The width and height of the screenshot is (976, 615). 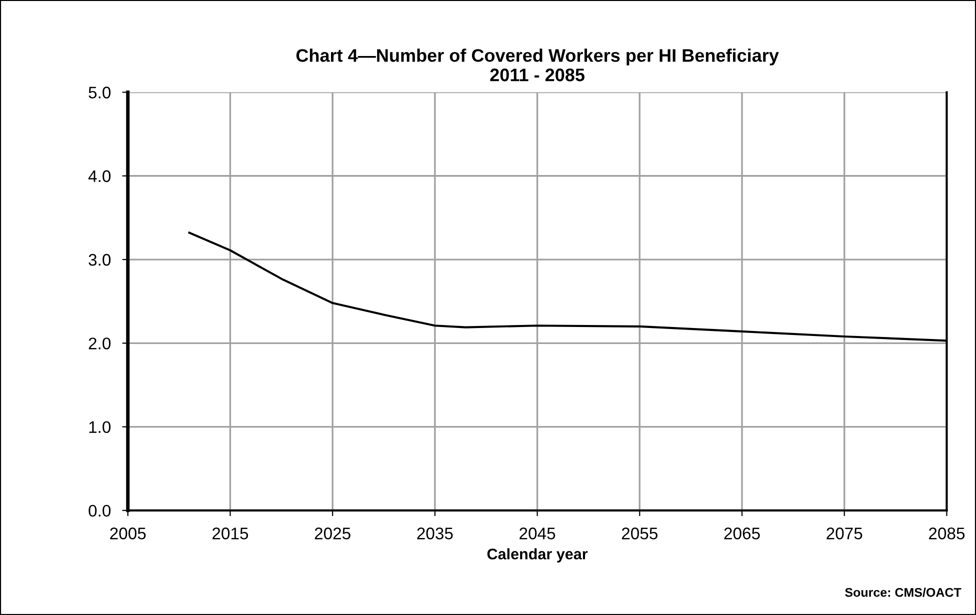 I want to click on y-tick-label: 2.0, so click(x=99, y=344).